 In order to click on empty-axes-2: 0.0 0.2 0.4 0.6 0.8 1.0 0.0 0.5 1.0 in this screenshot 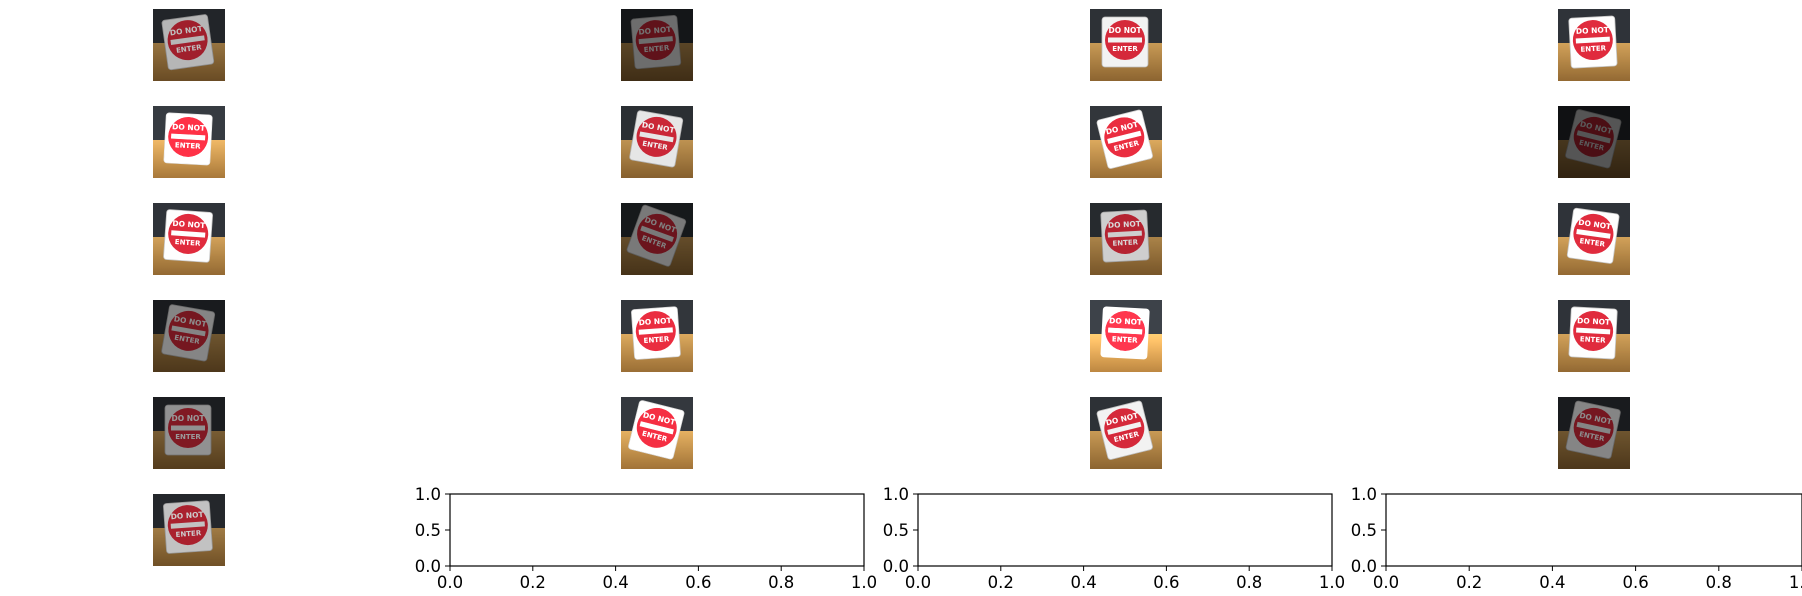, I will do `click(1114, 538)`.